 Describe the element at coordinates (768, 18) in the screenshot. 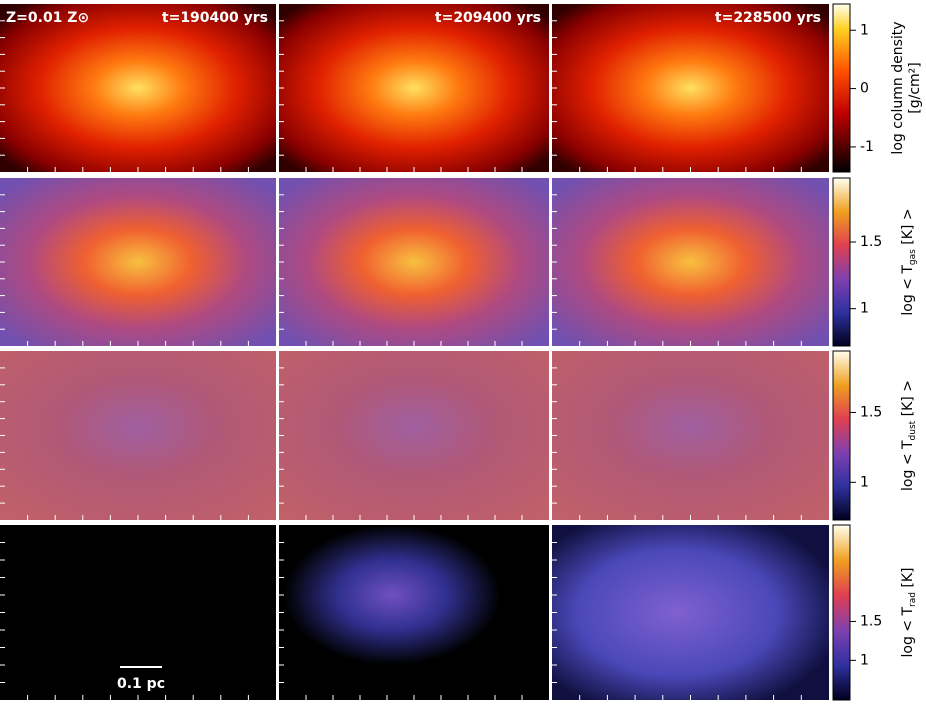

I see `time-label: t=228500 yrs` at that location.